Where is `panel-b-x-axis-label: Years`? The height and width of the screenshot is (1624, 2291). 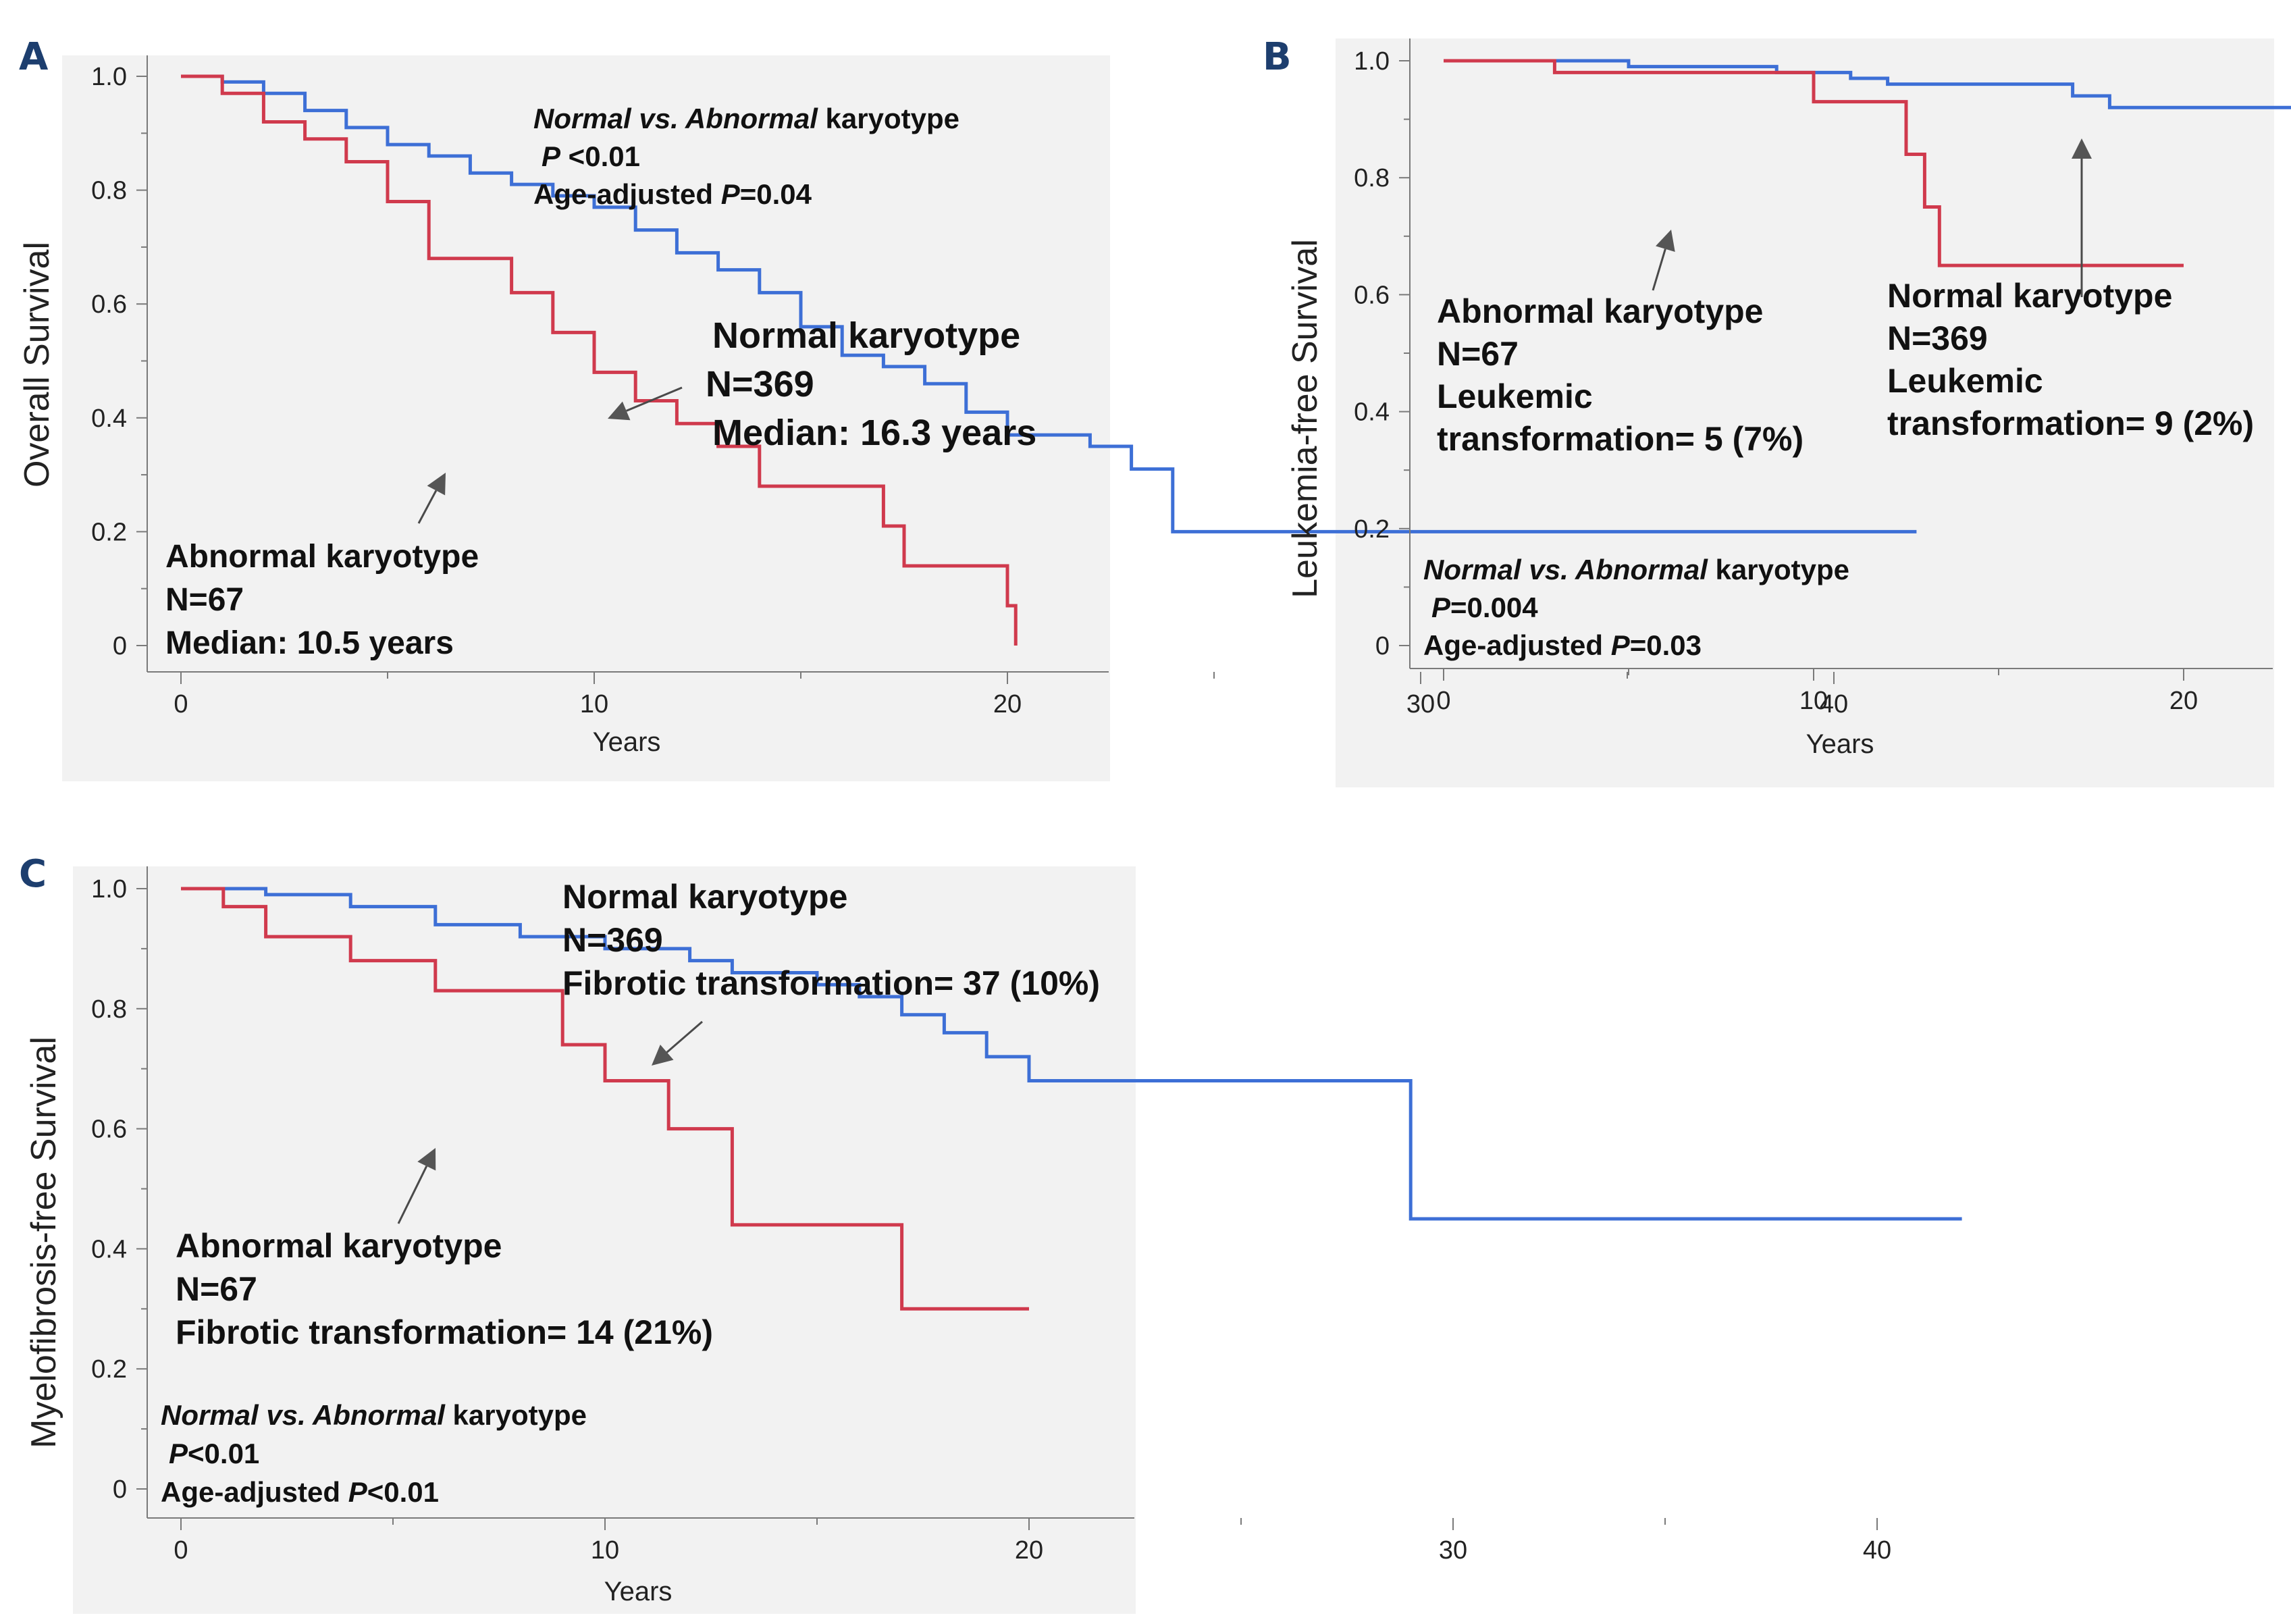
panel-b-x-axis-label: Years is located at coordinates (1840, 744).